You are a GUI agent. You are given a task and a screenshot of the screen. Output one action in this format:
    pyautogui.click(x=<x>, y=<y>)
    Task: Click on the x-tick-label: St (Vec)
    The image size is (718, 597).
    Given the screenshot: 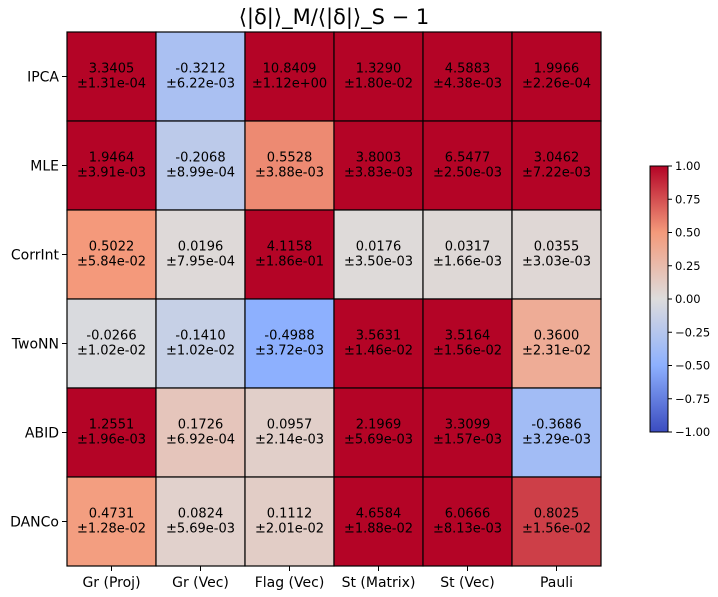 What is the action you would take?
    pyautogui.click(x=467, y=583)
    